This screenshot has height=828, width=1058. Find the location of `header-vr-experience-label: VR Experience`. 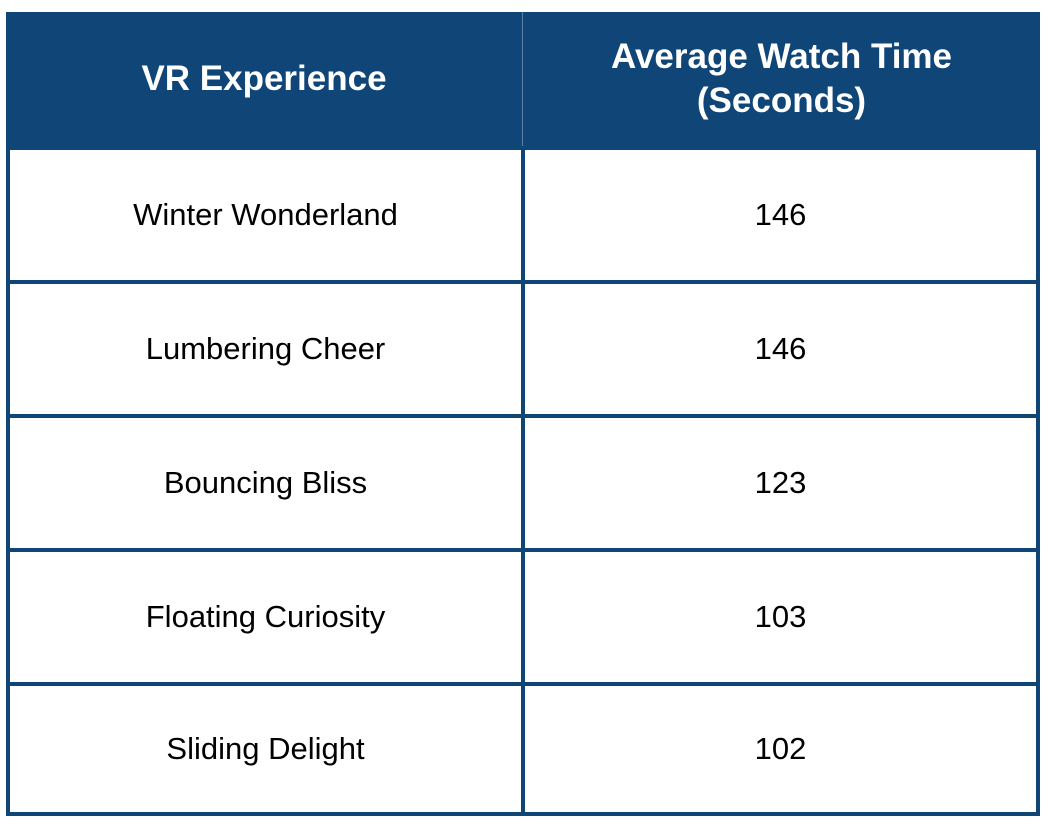

header-vr-experience-label: VR Experience is located at coordinates (264, 78).